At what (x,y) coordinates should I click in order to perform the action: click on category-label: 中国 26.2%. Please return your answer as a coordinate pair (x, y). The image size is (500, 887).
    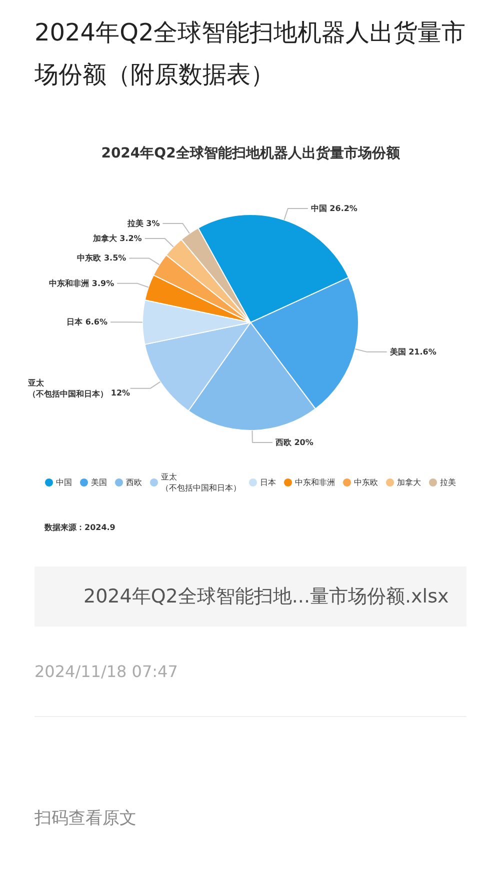
    Looking at the image, I should click on (334, 208).